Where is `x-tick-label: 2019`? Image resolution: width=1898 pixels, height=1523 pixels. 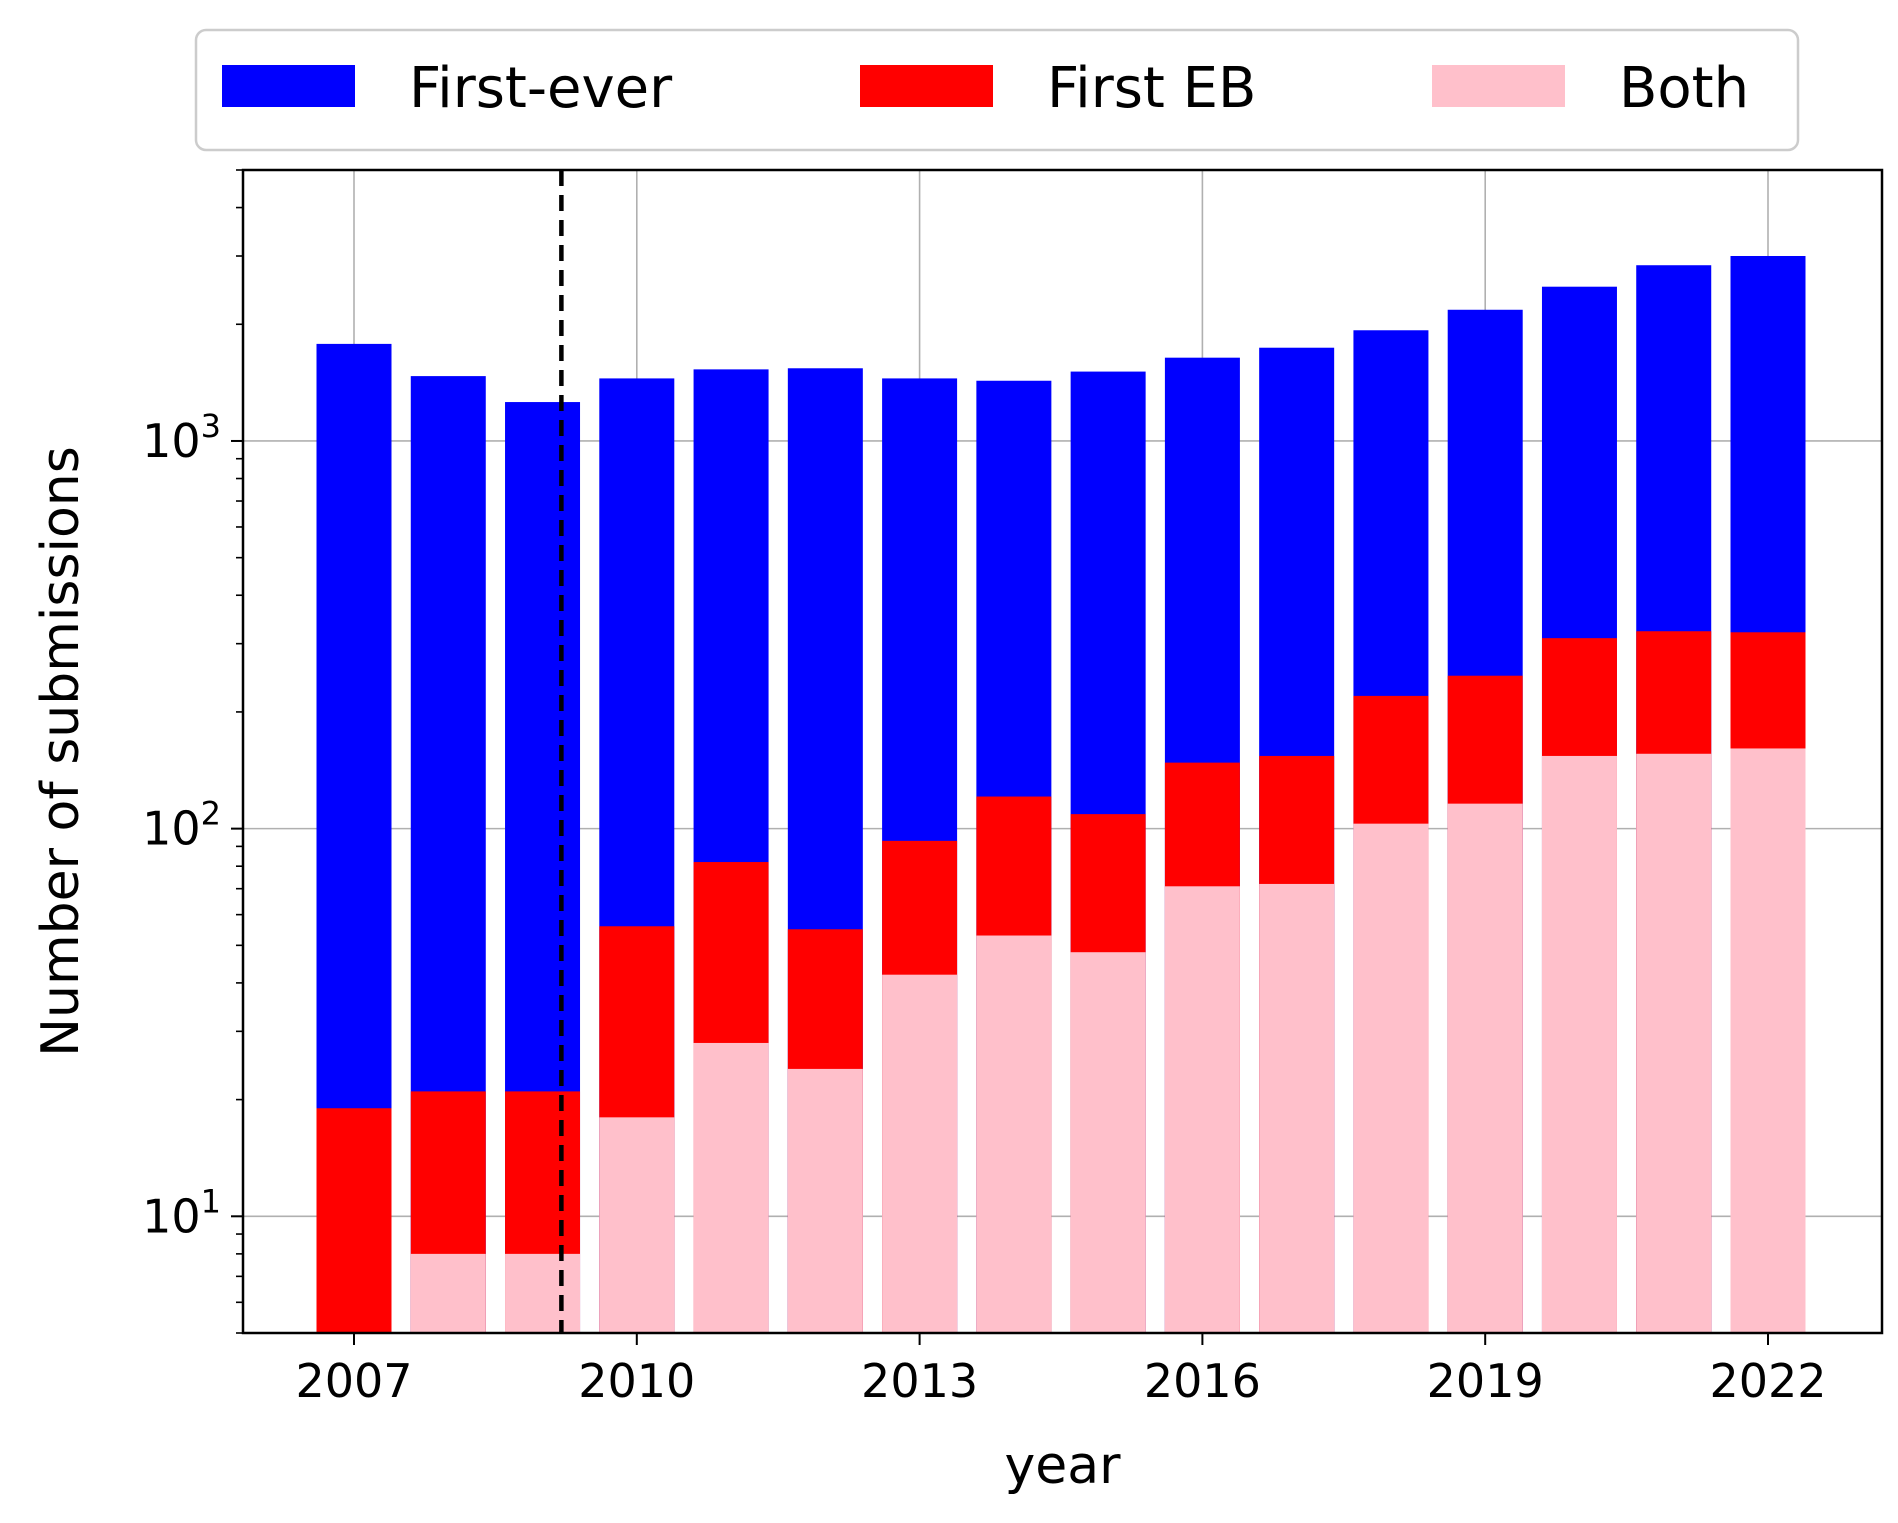 x-tick-label: 2019 is located at coordinates (1485, 1381).